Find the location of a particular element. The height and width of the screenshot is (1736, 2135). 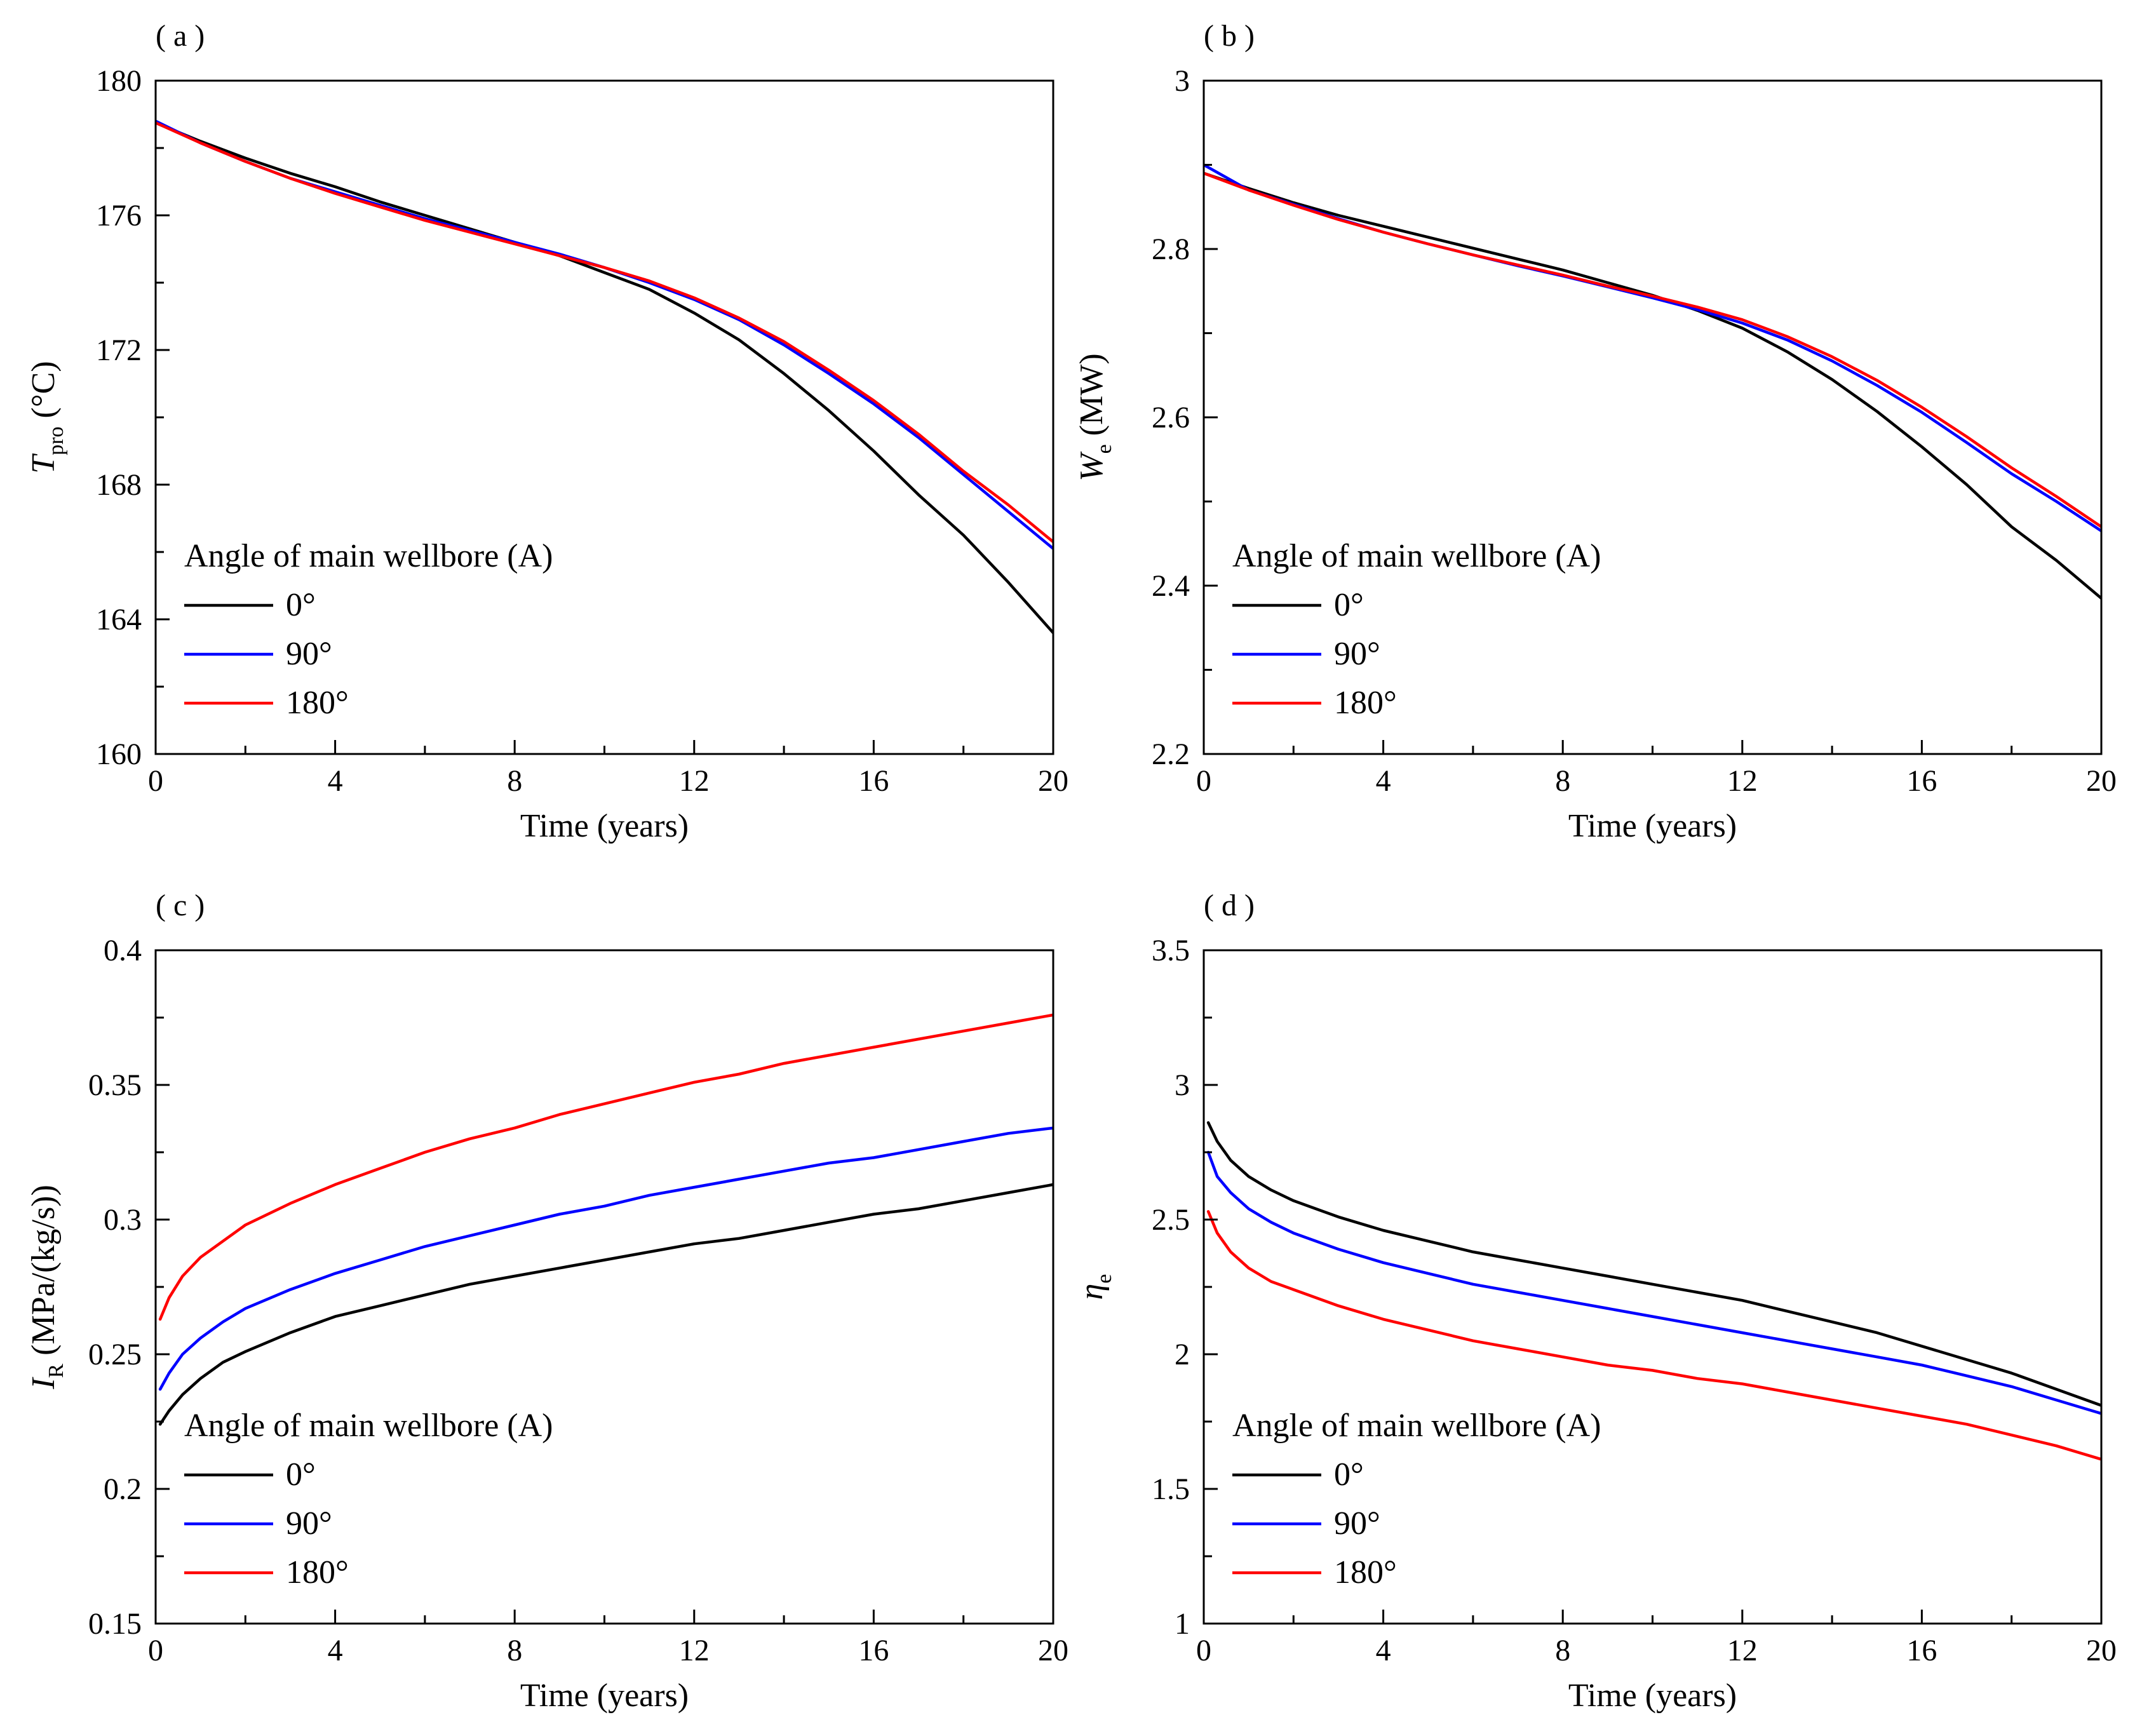

y-tick-label: 0.2 is located at coordinates (123, 1489).